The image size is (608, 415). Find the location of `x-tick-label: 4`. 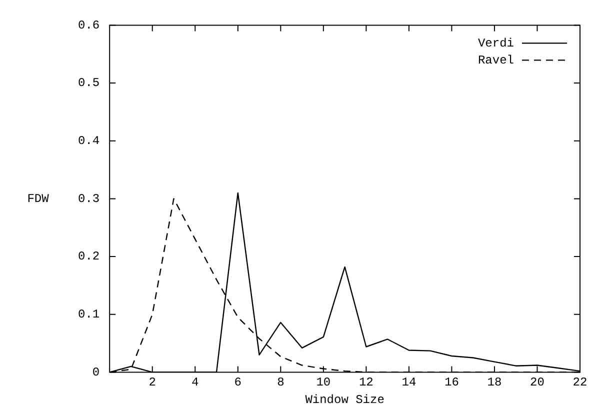

x-tick-label: 4 is located at coordinates (195, 383).